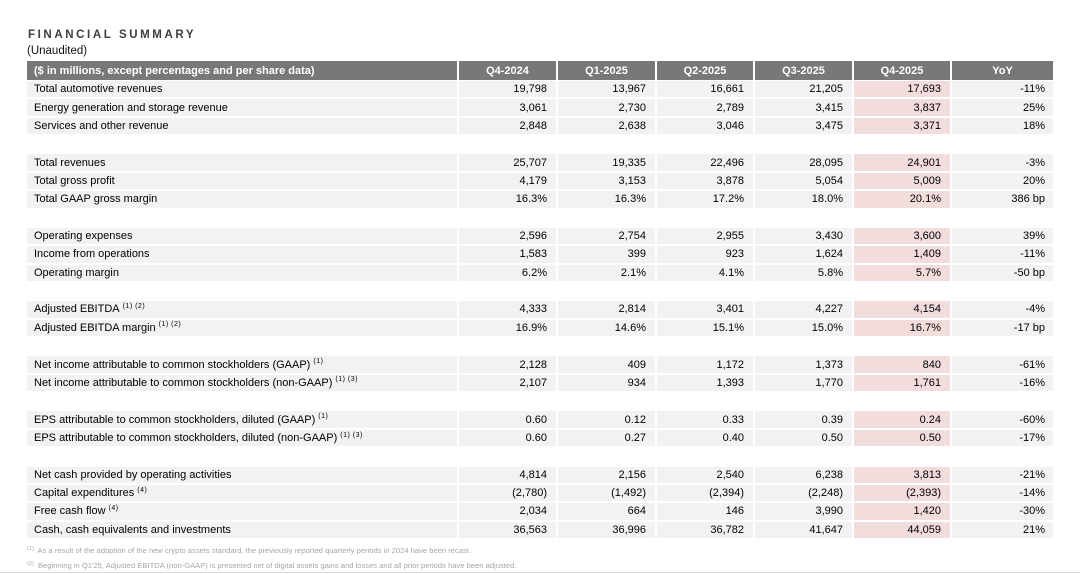 The image size is (1080, 574). I want to click on cell-q2-2025: 15.1%, so click(704, 329).